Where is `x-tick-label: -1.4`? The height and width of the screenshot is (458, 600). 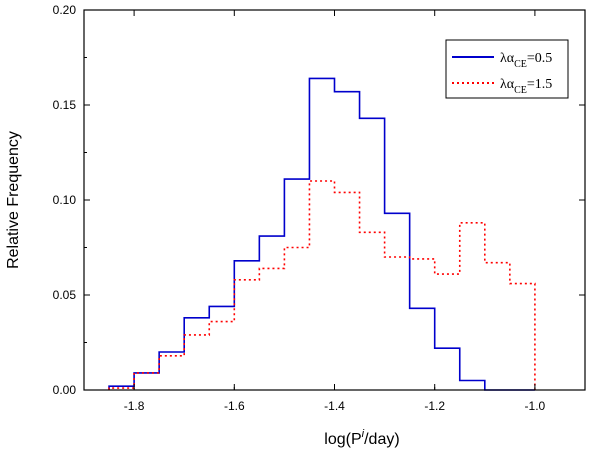
x-tick-label: -1.4 is located at coordinates (334, 406).